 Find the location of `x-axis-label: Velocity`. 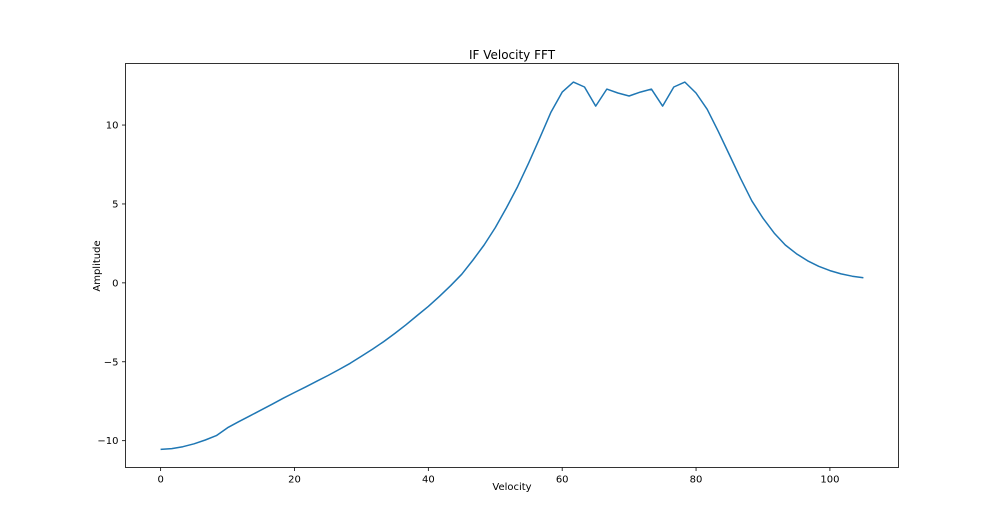

x-axis-label: Velocity is located at coordinates (511, 487).